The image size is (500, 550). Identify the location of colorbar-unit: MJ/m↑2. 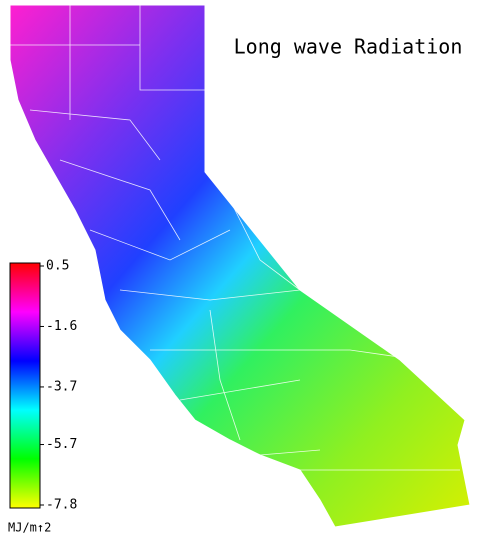
(29, 528).